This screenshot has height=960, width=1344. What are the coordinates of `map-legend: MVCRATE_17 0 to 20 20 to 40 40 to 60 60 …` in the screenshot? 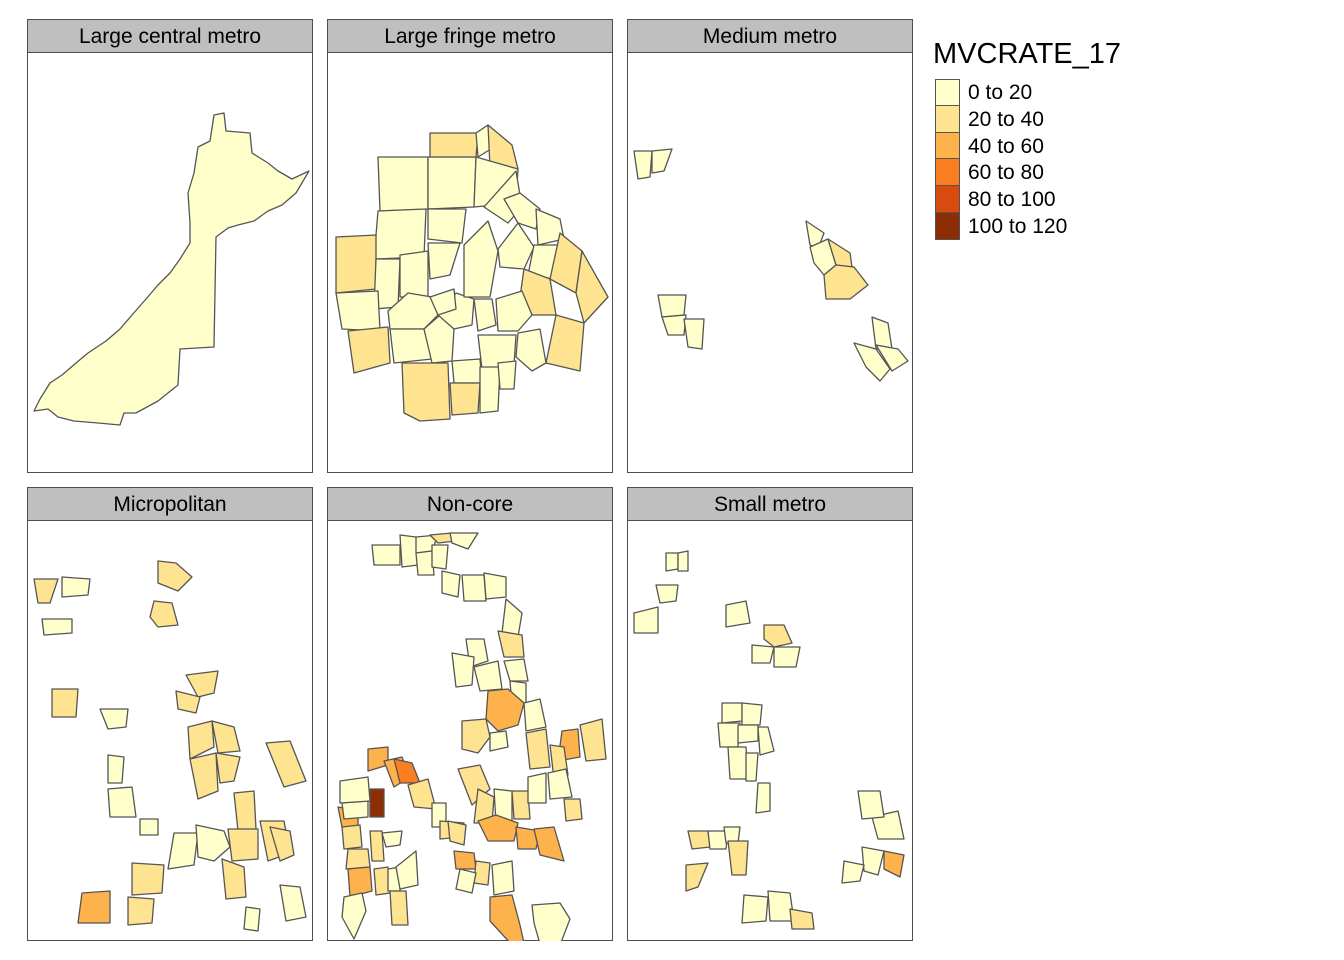 It's located at (1027, 139).